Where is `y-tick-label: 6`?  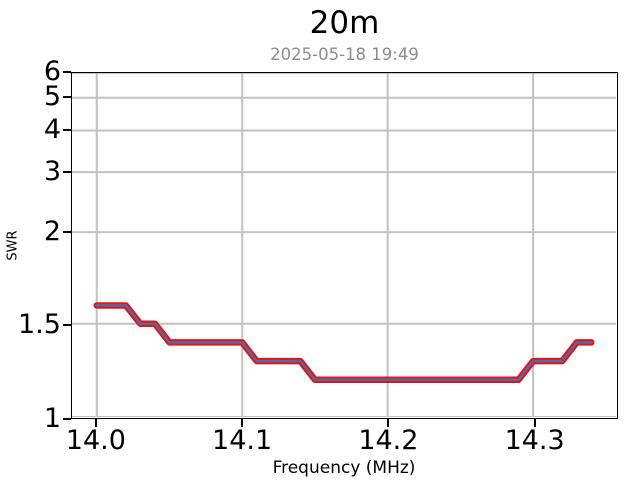
y-tick-label: 6 is located at coordinates (52, 71).